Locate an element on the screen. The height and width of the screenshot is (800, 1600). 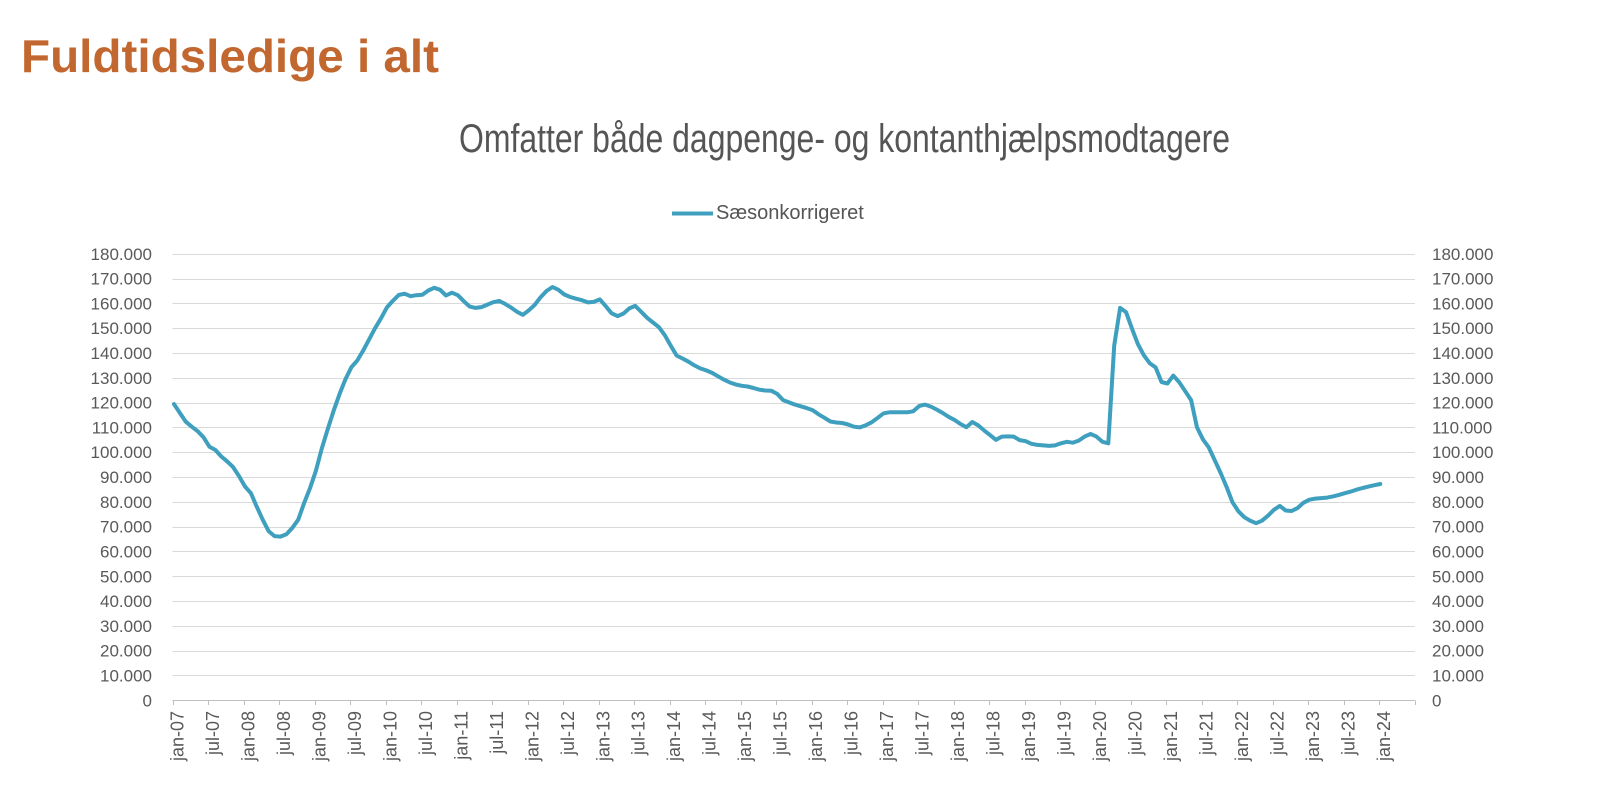
svg-text: jan-21 is located at coordinates (1171, 736).